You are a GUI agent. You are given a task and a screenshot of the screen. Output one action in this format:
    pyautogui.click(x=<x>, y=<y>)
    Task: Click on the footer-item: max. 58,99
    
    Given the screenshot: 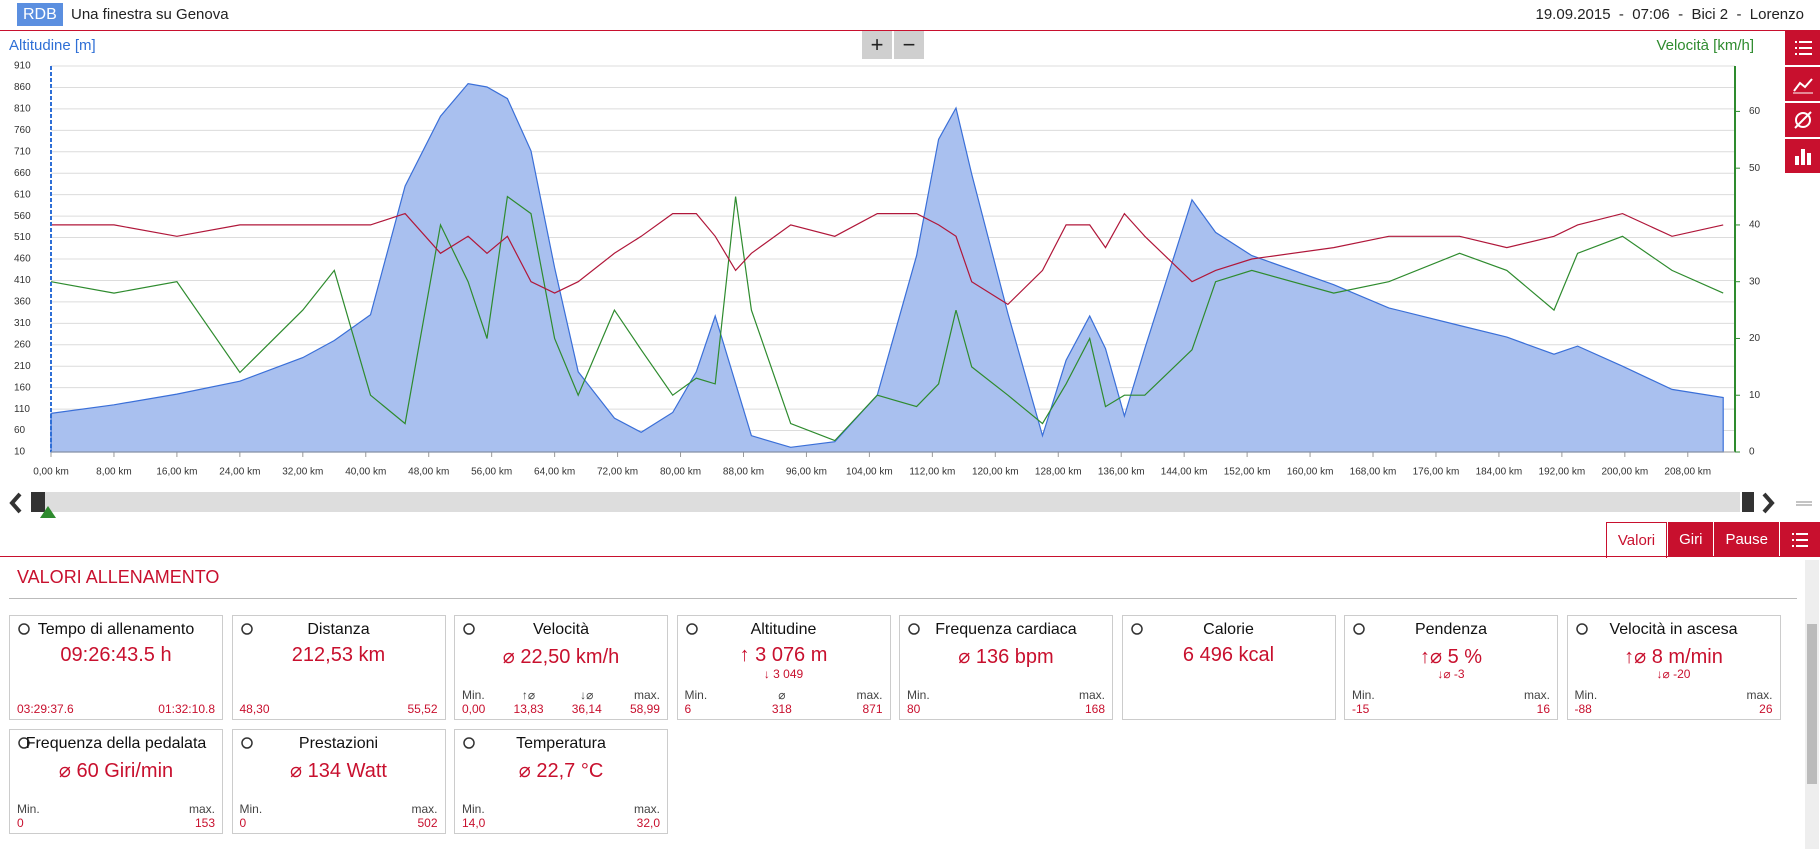 What is the action you would take?
    pyautogui.click(x=645, y=702)
    